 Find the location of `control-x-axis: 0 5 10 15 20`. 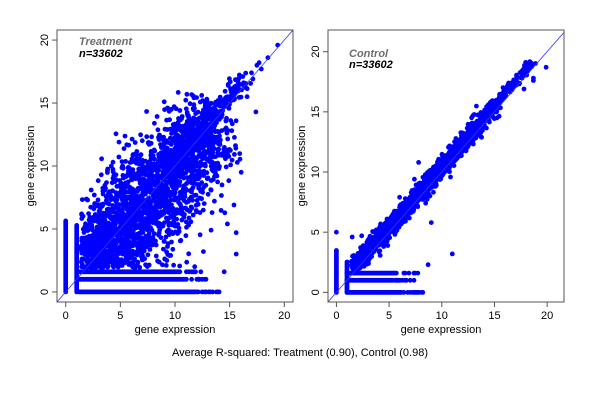

control-x-axis: 0 5 10 15 20 is located at coordinates (443, 312).